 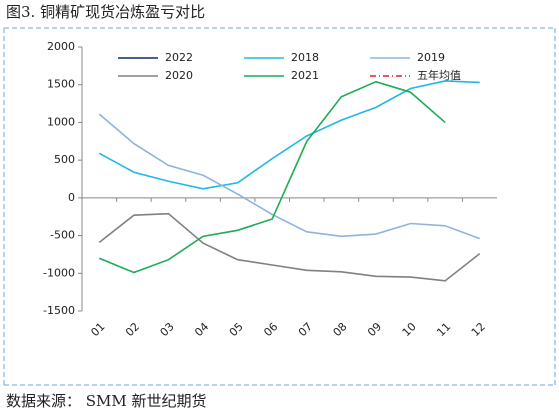 What do you see at coordinates (340, 329) in the screenshot?
I see `x-tick-label: 08` at bounding box center [340, 329].